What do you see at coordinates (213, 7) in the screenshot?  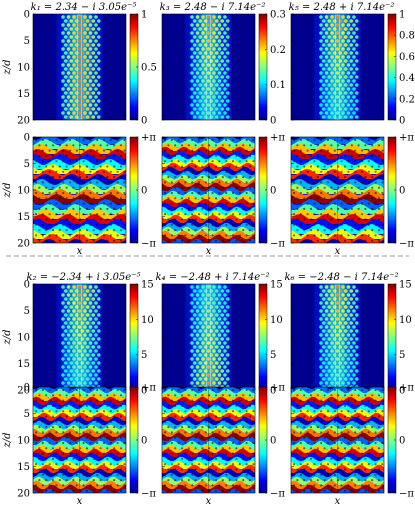 I see `panel-title: k₃ = 2.48 − i 7.14e⁻²` at bounding box center [213, 7].